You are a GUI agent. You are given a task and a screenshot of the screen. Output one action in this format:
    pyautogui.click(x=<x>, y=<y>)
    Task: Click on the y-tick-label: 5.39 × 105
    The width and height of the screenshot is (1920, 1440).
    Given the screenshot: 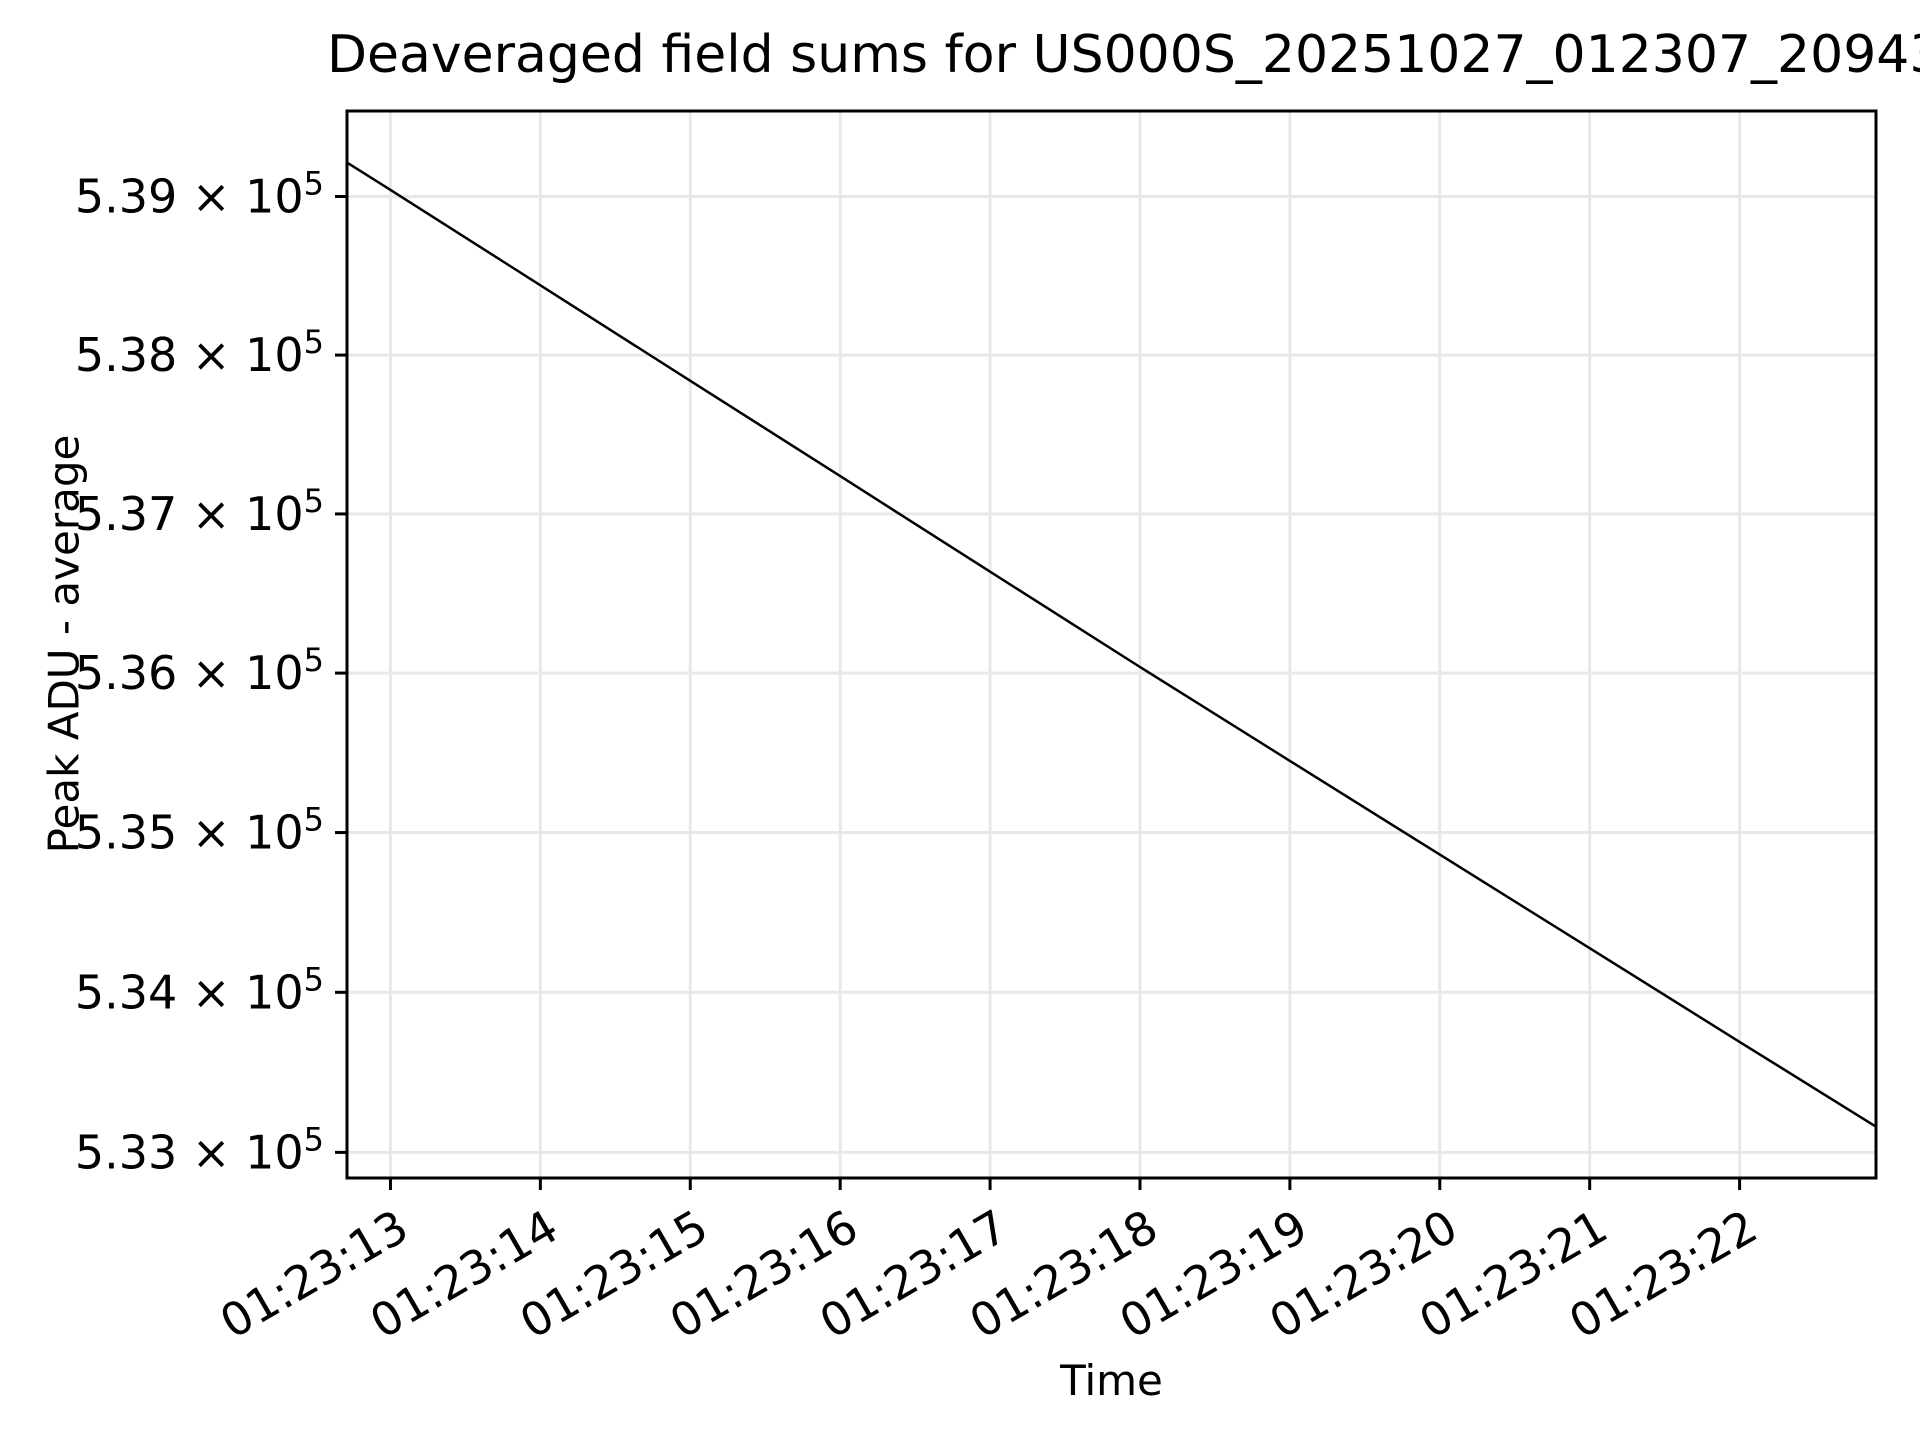 What is the action you would take?
    pyautogui.click(x=199, y=194)
    